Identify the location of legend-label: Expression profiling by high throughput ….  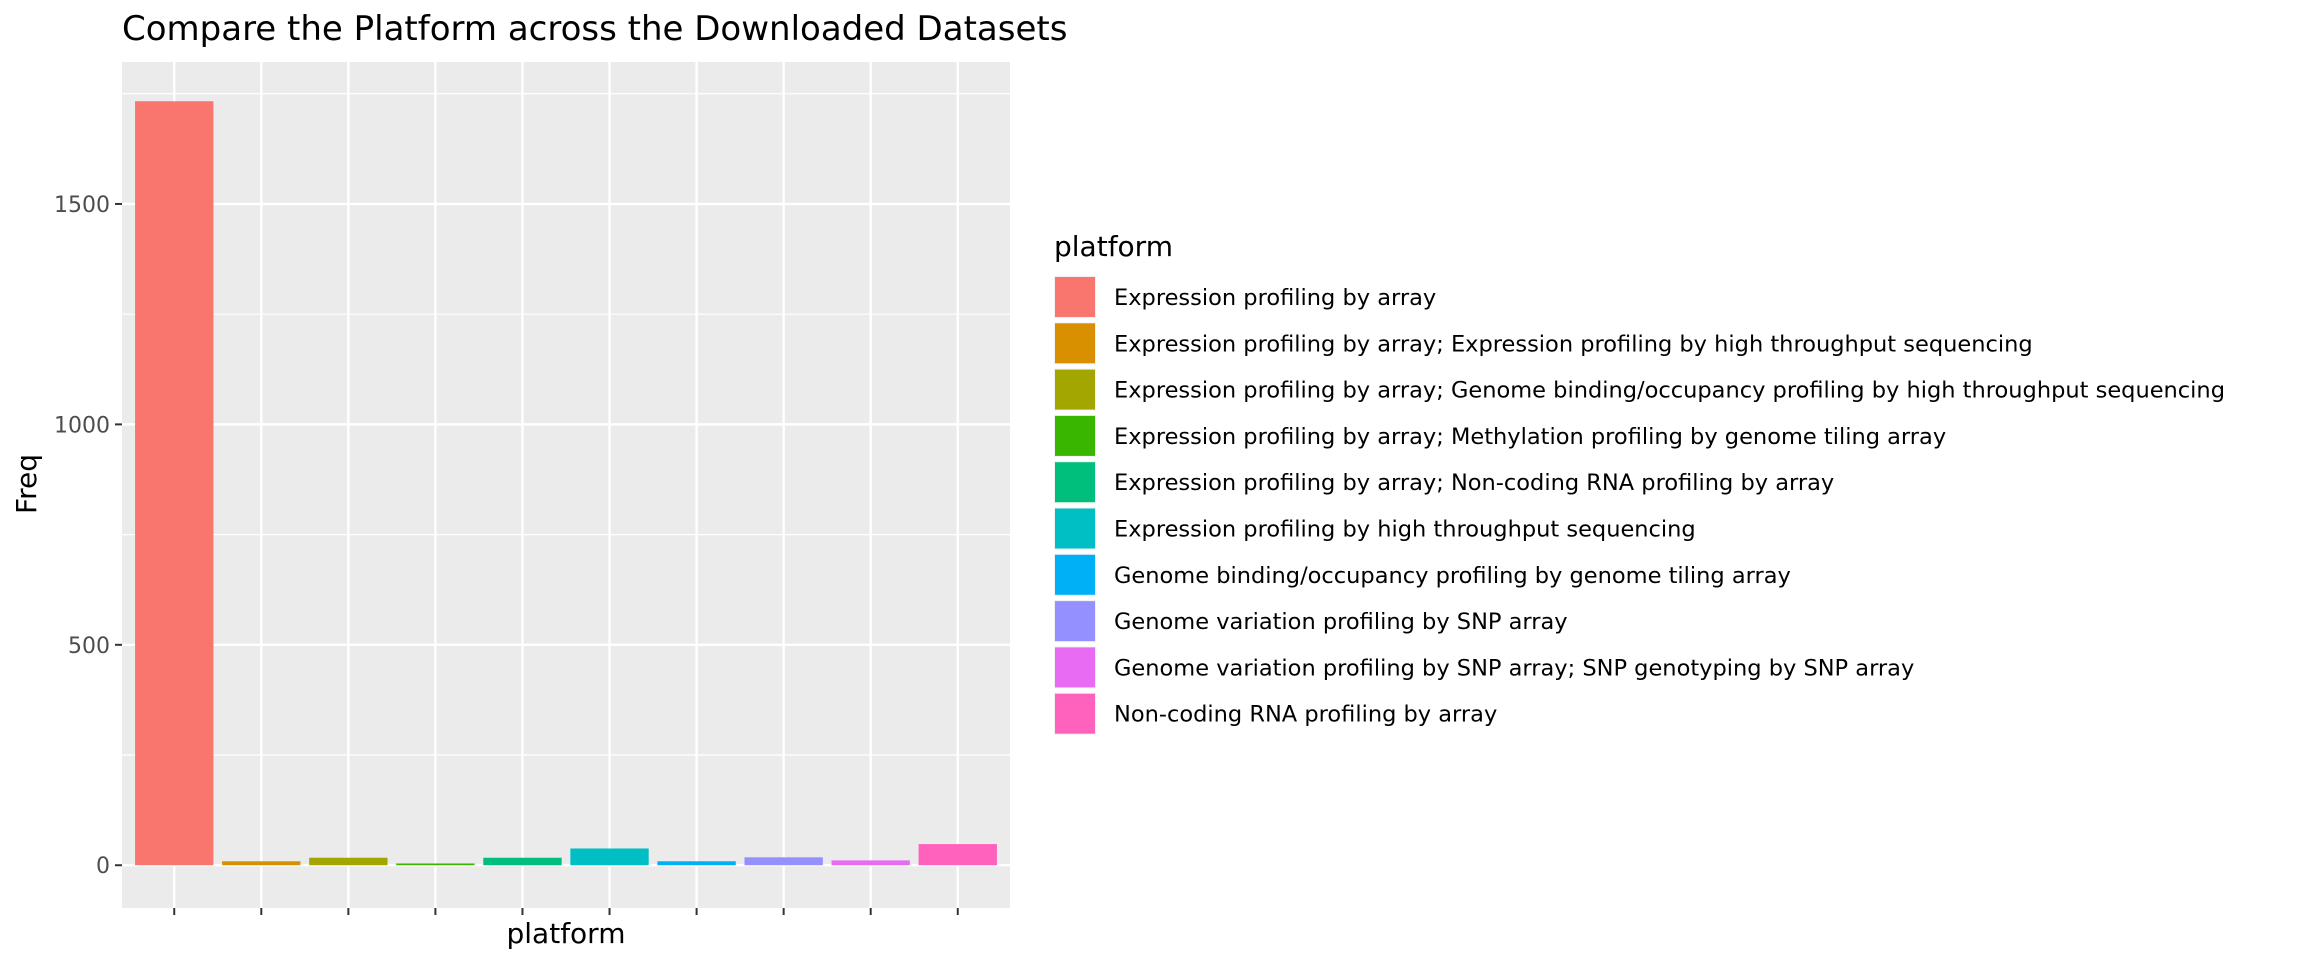
(1405, 530).